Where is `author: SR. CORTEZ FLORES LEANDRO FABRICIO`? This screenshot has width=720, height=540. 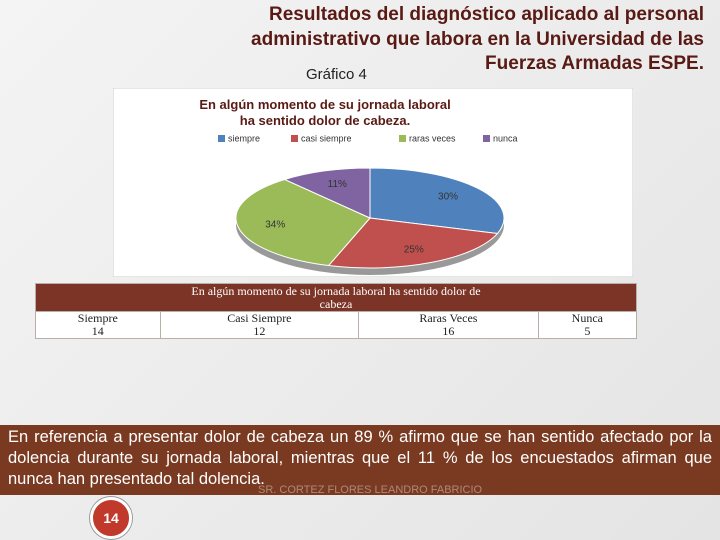 author: SR. CORTEZ FLORES LEANDRO FABRICIO is located at coordinates (370, 490).